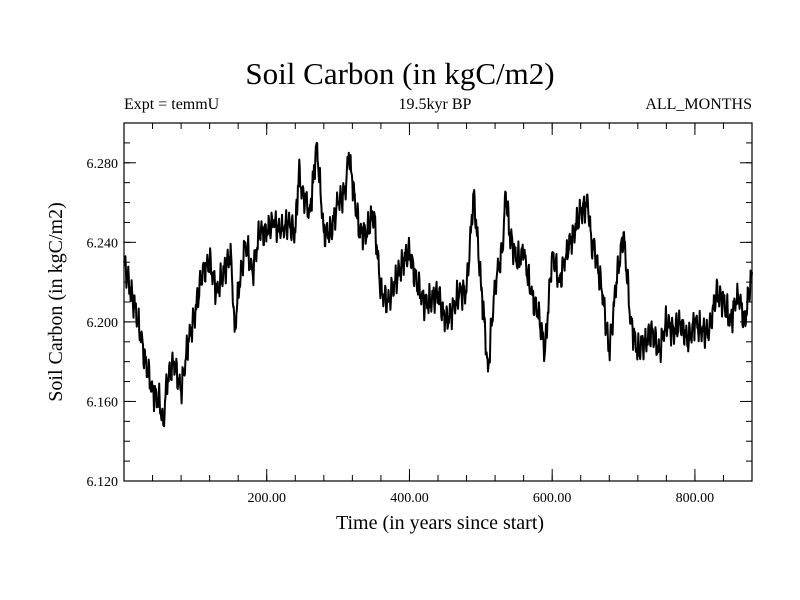 Image resolution: width=800 pixels, height=600 pixels. I want to click on x-tick-label: 800.00, so click(695, 498).